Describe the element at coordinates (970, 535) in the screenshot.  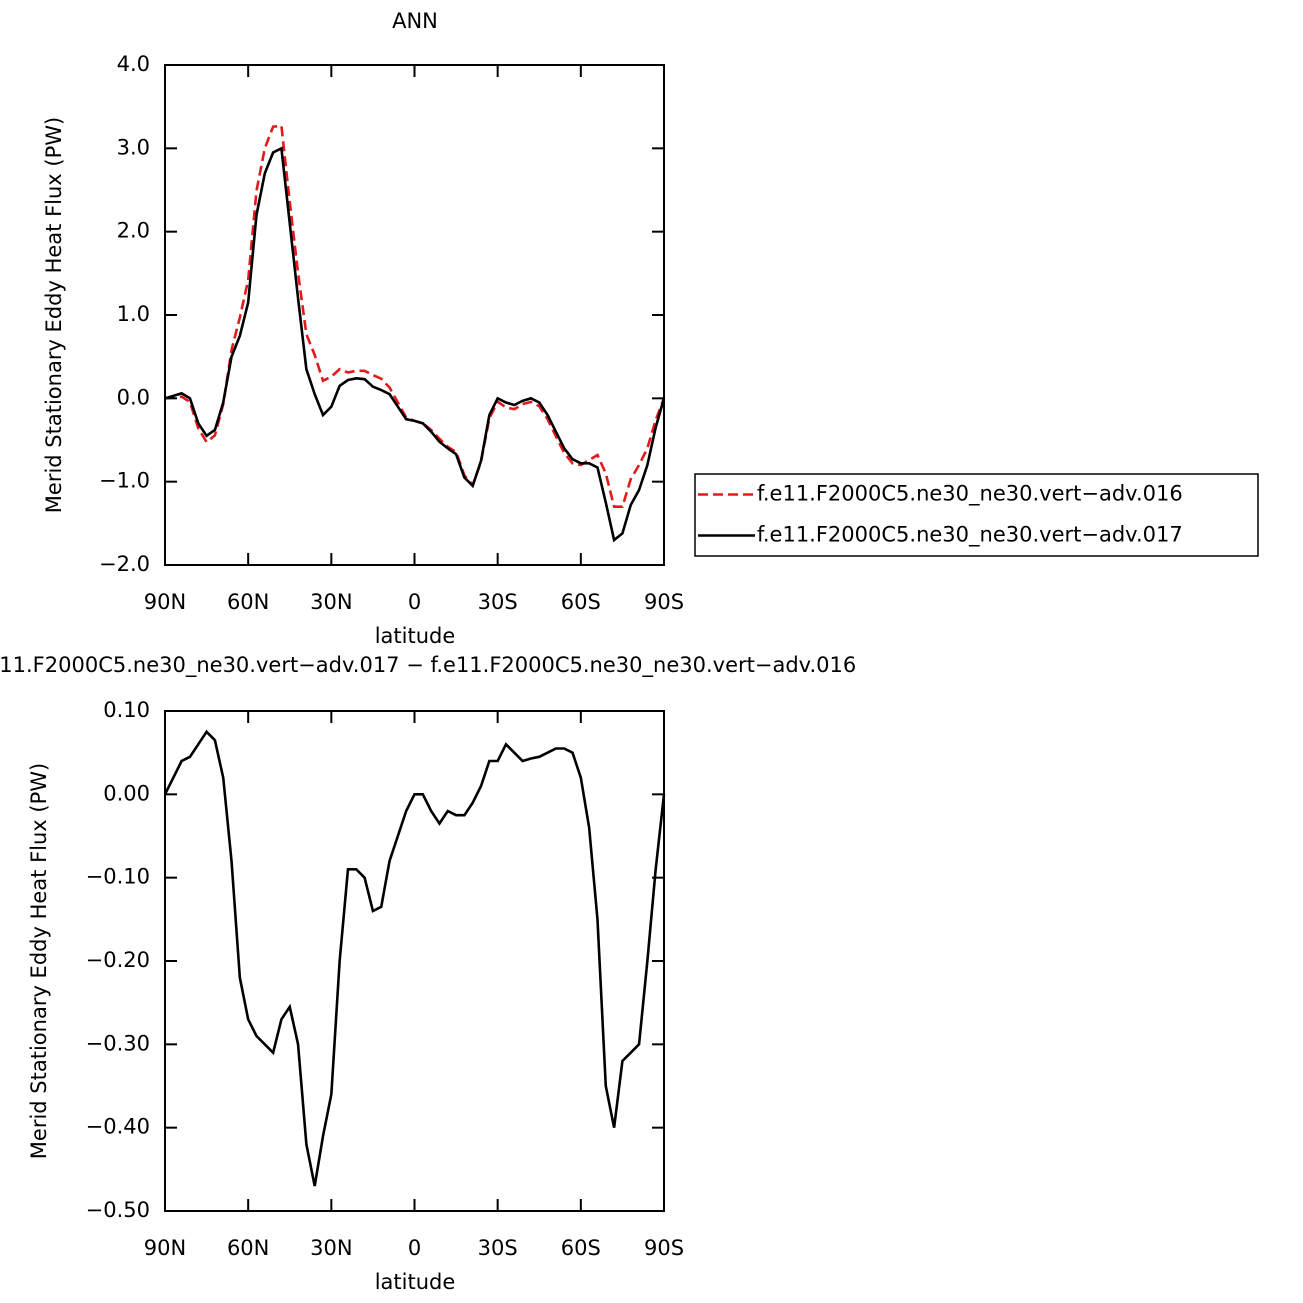
I see `legend-label: f.e11.F2000C5.ne30_ne30.vert−adv.017` at that location.